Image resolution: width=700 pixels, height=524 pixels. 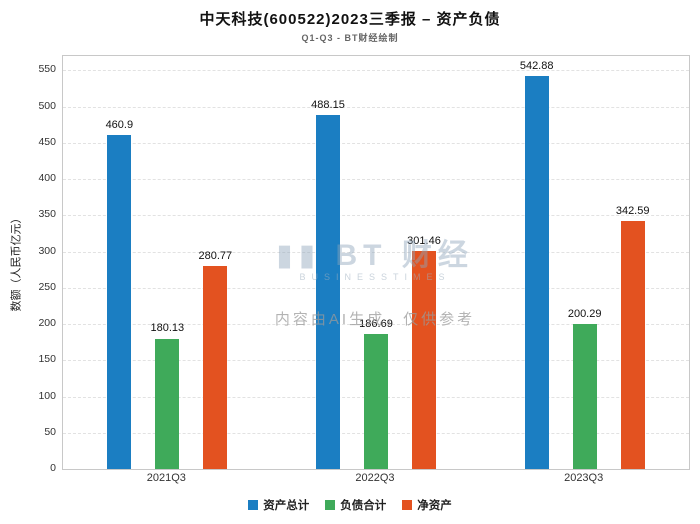 I want to click on bar-净资产-2022Q3, so click(x=424, y=359).